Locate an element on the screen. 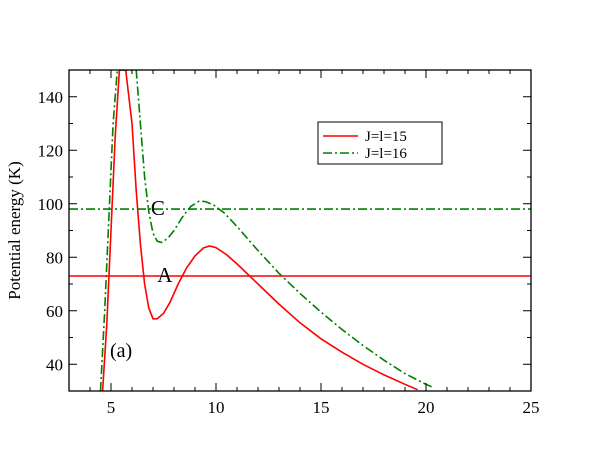 The height and width of the screenshot is (462, 598). x-tick-label: 10 is located at coordinates (216, 407).